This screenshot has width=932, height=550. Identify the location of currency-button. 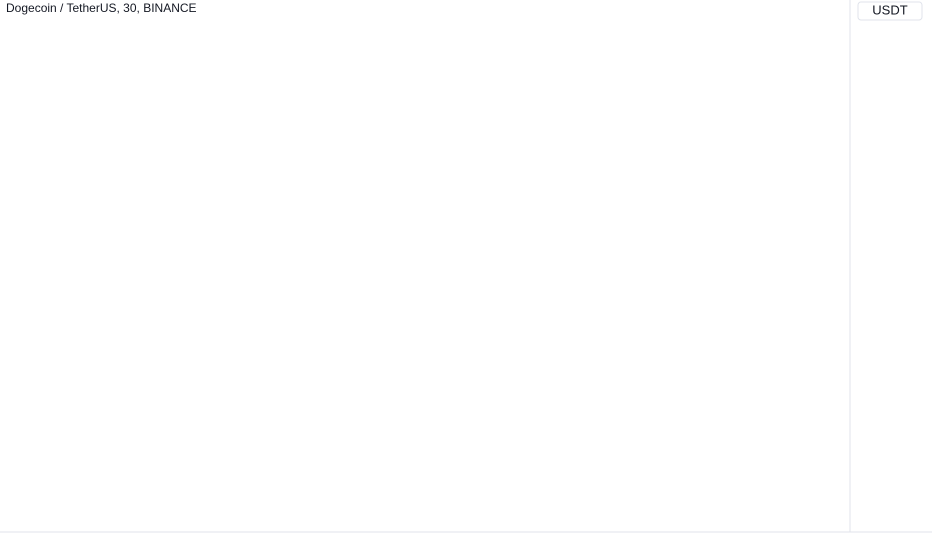
(890, 11).